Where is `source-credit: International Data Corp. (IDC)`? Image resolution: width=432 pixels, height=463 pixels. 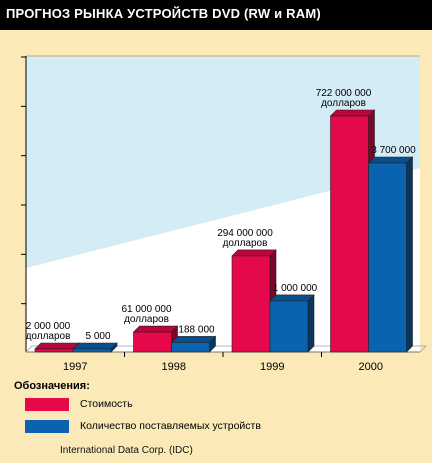
source-credit: International Data Corp. (IDC) is located at coordinates (126, 450).